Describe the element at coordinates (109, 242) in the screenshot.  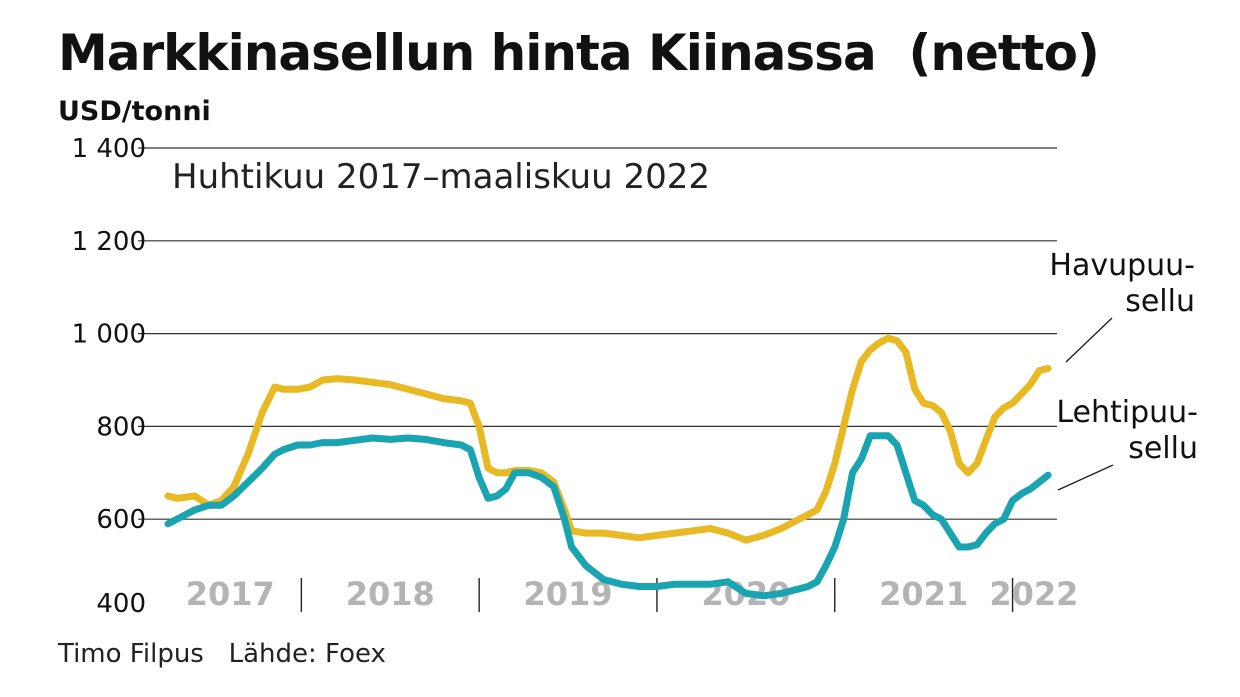
I see `y-tick-label: 1 200` at that location.